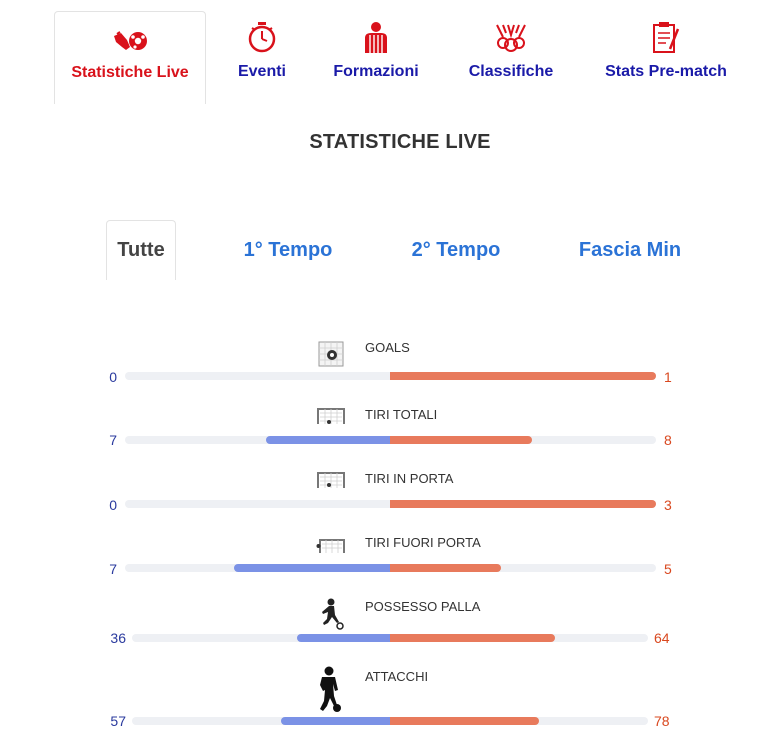 The height and width of the screenshot is (740, 774). I want to click on player-dribble-icon, so click(331, 616).